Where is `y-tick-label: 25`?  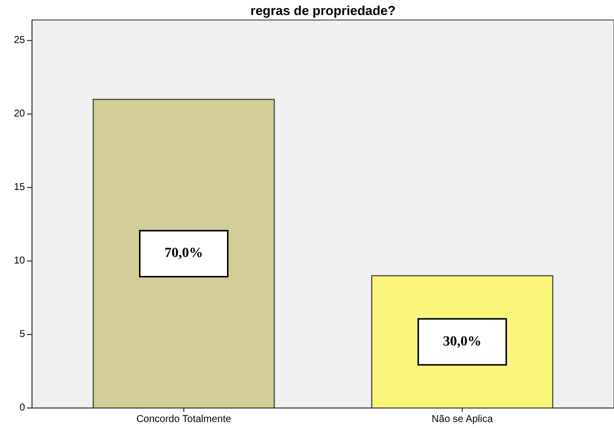
y-tick-label: 25 is located at coordinates (20, 40).